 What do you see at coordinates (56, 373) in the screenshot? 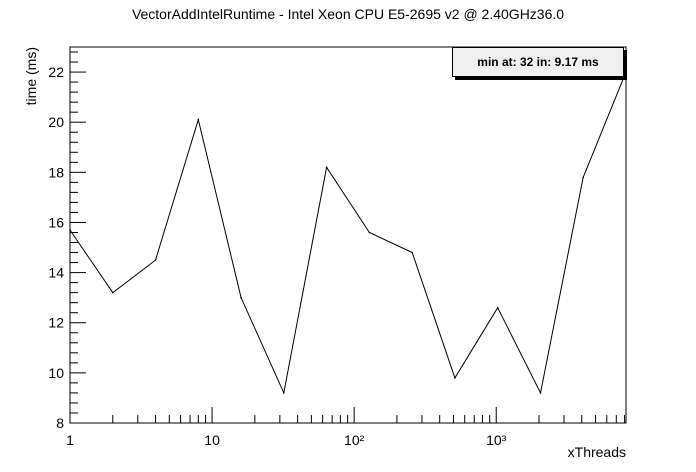
I see `y-tick-label: 10` at bounding box center [56, 373].